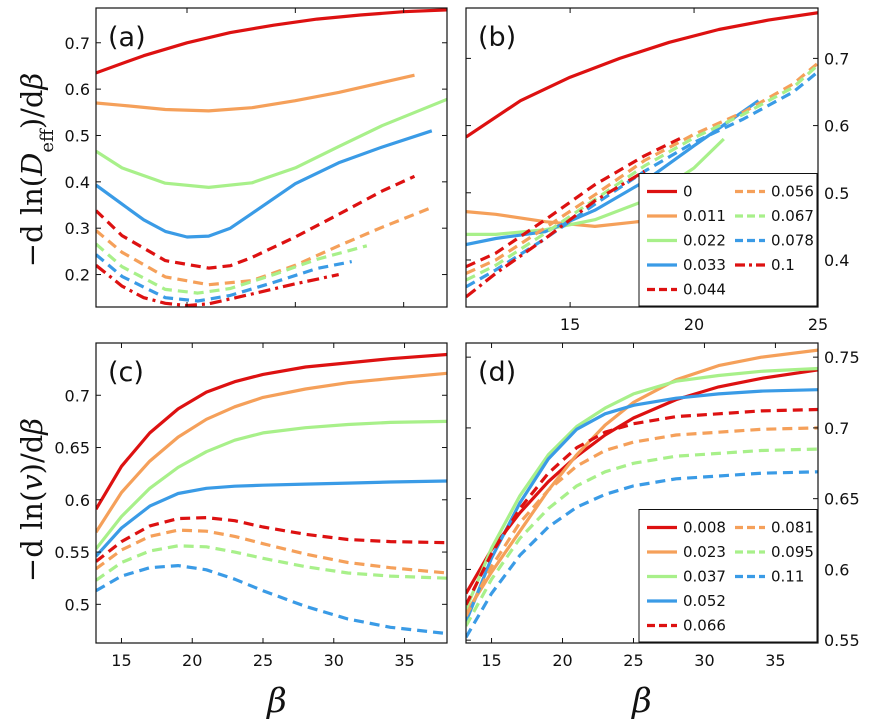 This screenshot has width=872, height=720. Describe the element at coordinates (704, 528) in the screenshot. I see `legend-label: 0.008` at that location.